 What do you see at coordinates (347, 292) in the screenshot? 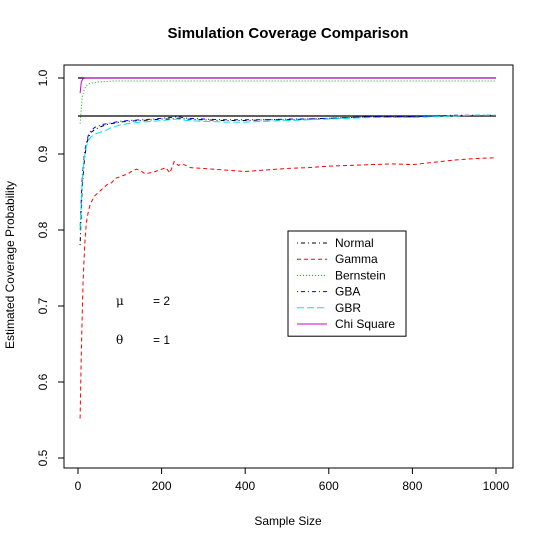
I see `legend-label: GBA` at bounding box center [347, 292].